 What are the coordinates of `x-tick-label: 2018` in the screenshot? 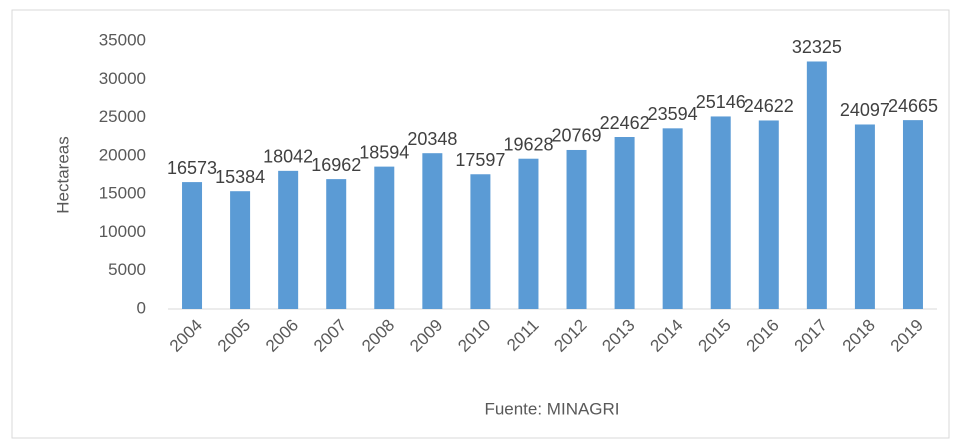 It's located at (859, 336).